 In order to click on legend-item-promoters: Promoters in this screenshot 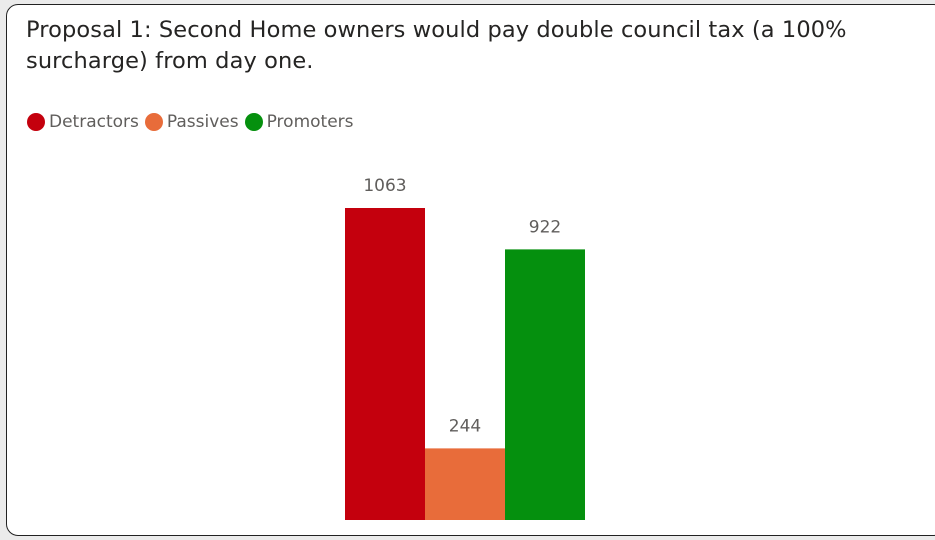, I will do `click(299, 122)`.